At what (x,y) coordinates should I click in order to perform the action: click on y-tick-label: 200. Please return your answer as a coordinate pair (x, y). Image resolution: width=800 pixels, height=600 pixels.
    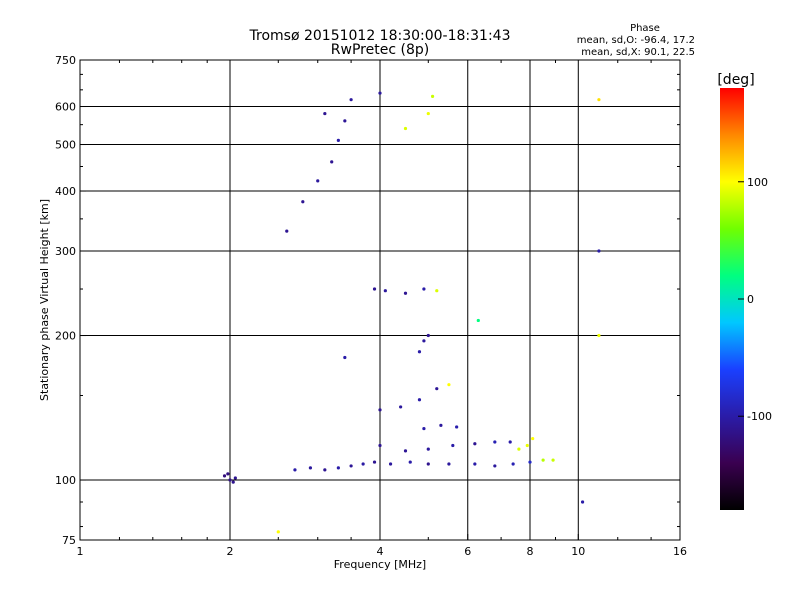
    Looking at the image, I should click on (65, 336).